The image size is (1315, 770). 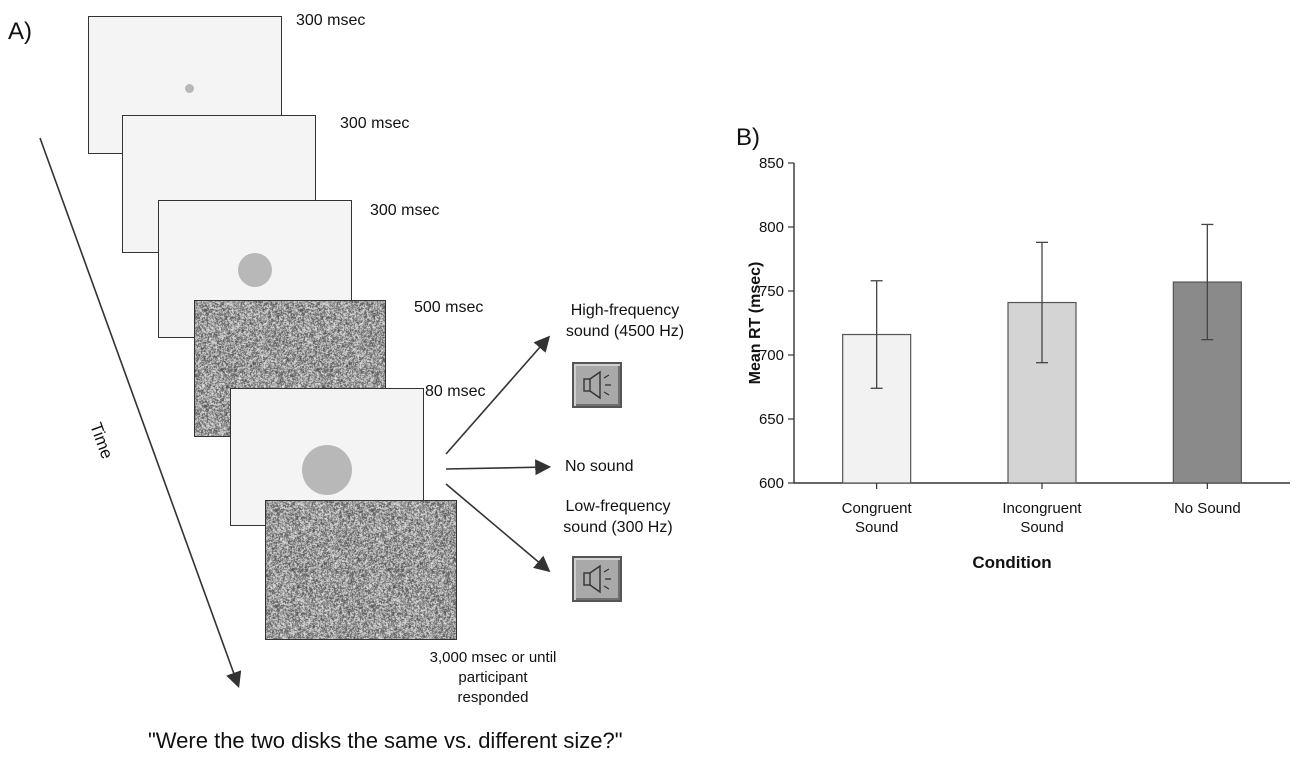 I want to click on y-tick-label: 700, so click(x=771, y=355).